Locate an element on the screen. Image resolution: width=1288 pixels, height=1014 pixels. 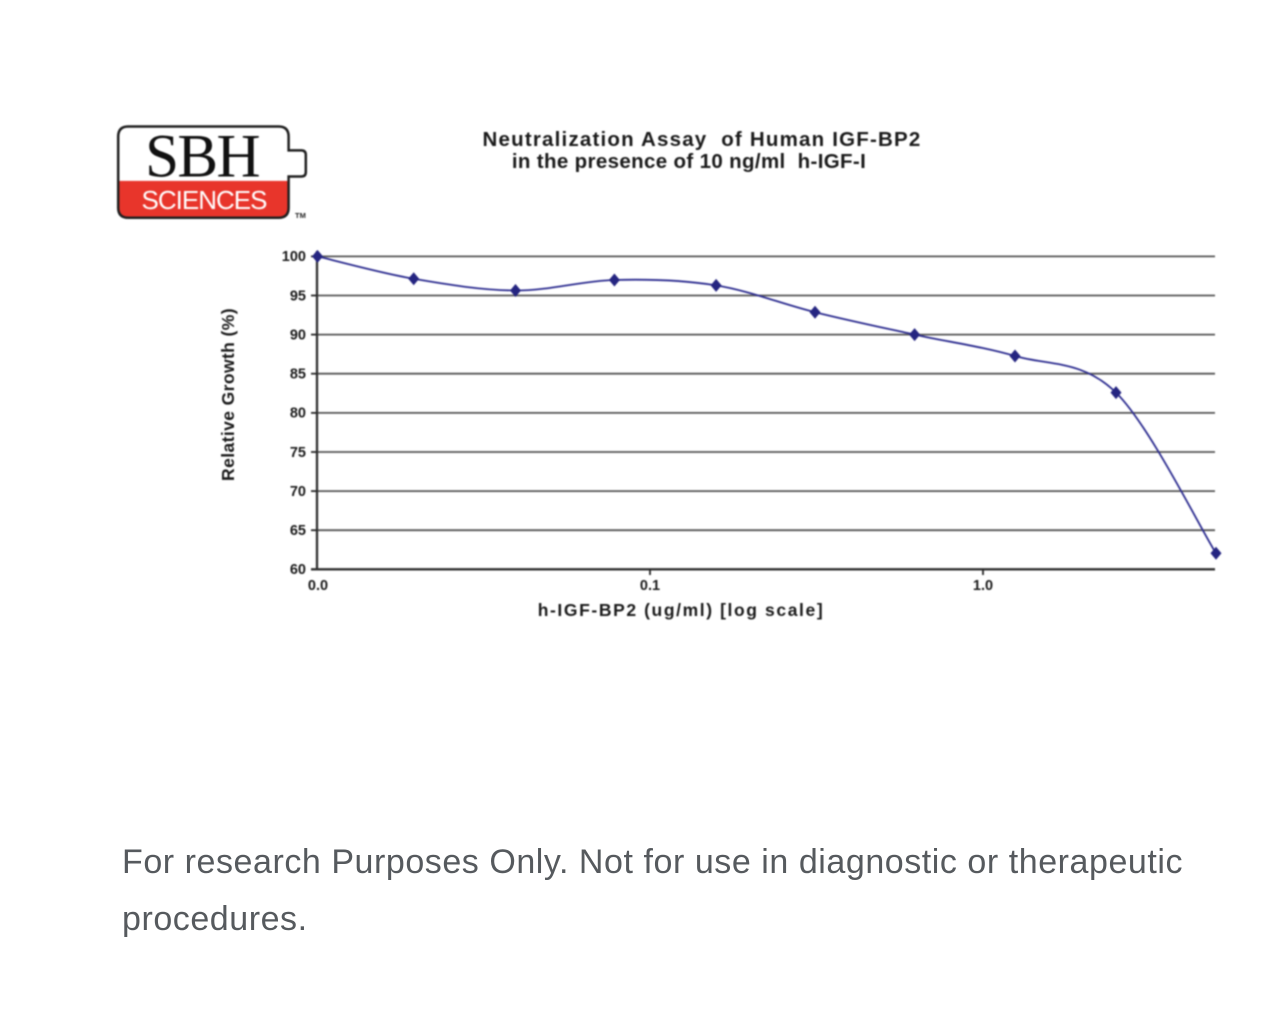
svg-text: h-IGF-BP2 (ug/ml) [log scale] is located at coordinates (681, 610).